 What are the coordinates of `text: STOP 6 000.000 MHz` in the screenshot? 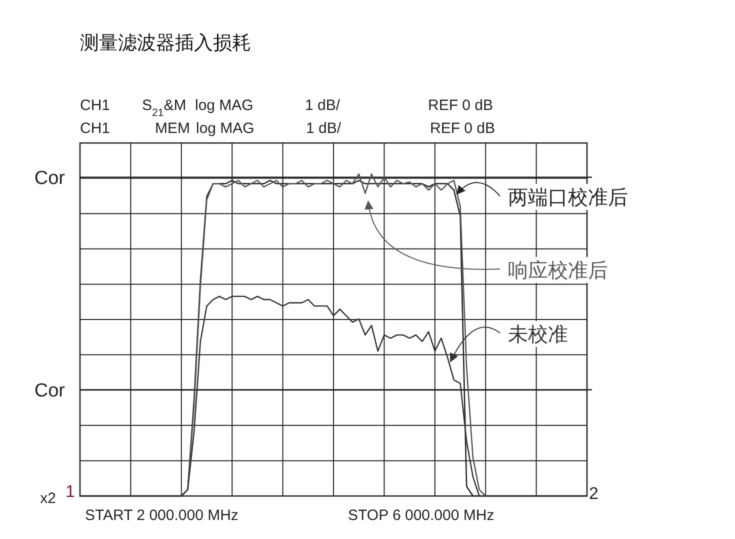 It's located at (421, 515).